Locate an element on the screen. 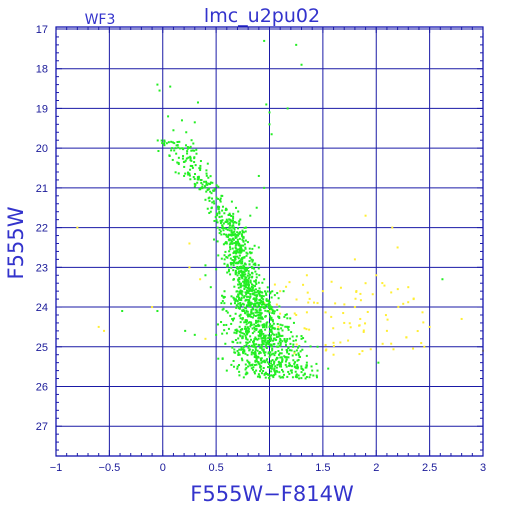  y-tick-label: 22 is located at coordinates (42, 229).